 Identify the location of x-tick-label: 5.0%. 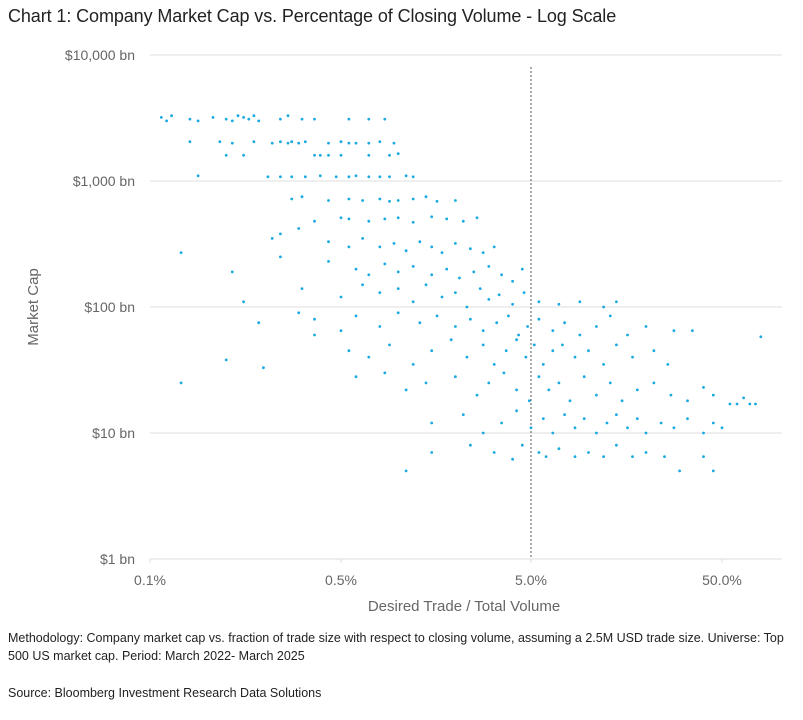
(531, 580).